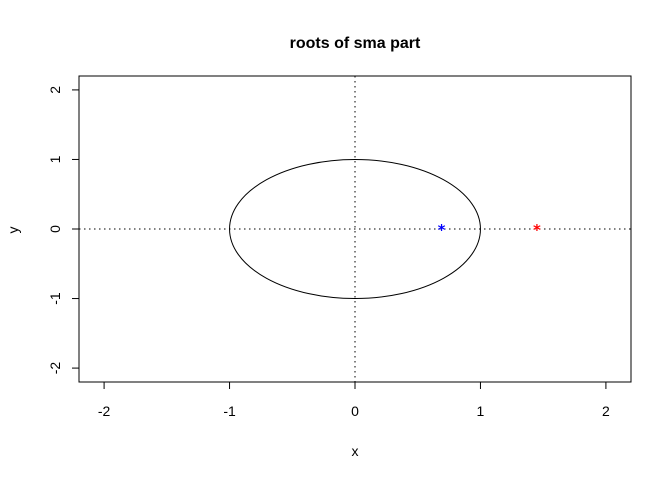 The height and width of the screenshot is (480, 672). What do you see at coordinates (537, 230) in the screenshot?
I see `root-point-2: *` at bounding box center [537, 230].